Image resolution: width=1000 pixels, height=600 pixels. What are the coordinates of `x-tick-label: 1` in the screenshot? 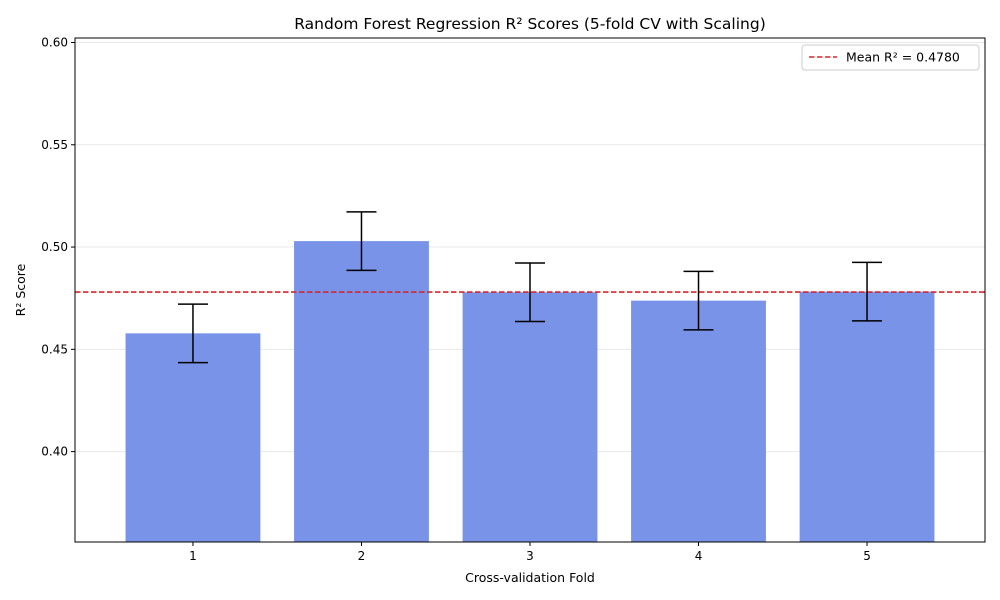 It's located at (193, 556).